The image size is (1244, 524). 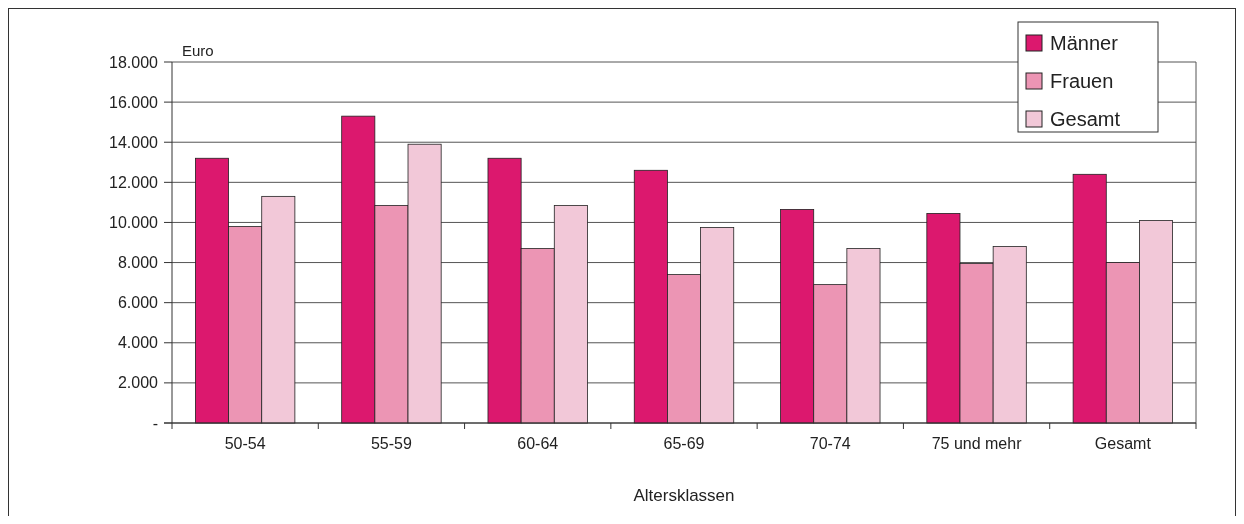 I want to click on x-axis-title: Altersklassen, so click(x=684, y=495).